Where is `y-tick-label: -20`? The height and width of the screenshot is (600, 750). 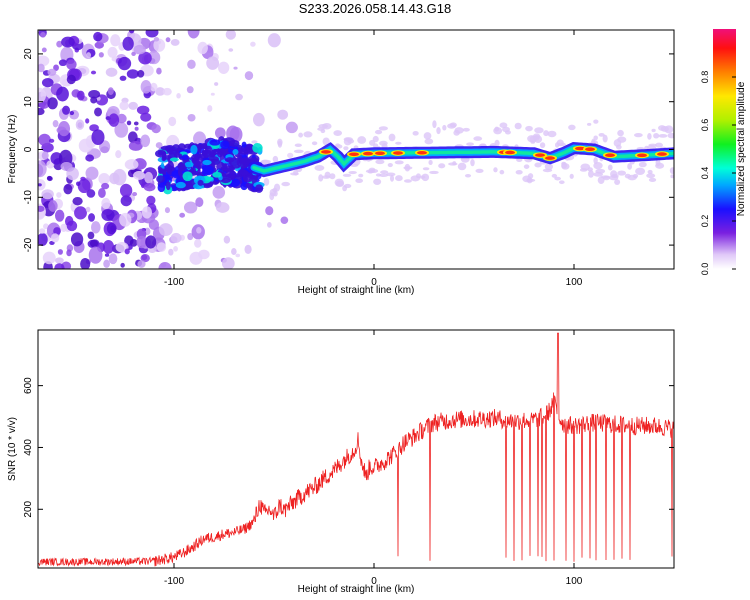 y-tick-label: -20 is located at coordinates (28, 244).